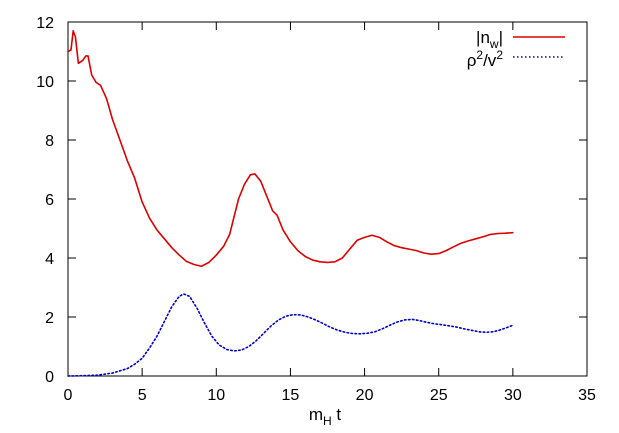 The height and width of the screenshot is (433, 619). I want to click on x-tick-label: 10, so click(216, 395).